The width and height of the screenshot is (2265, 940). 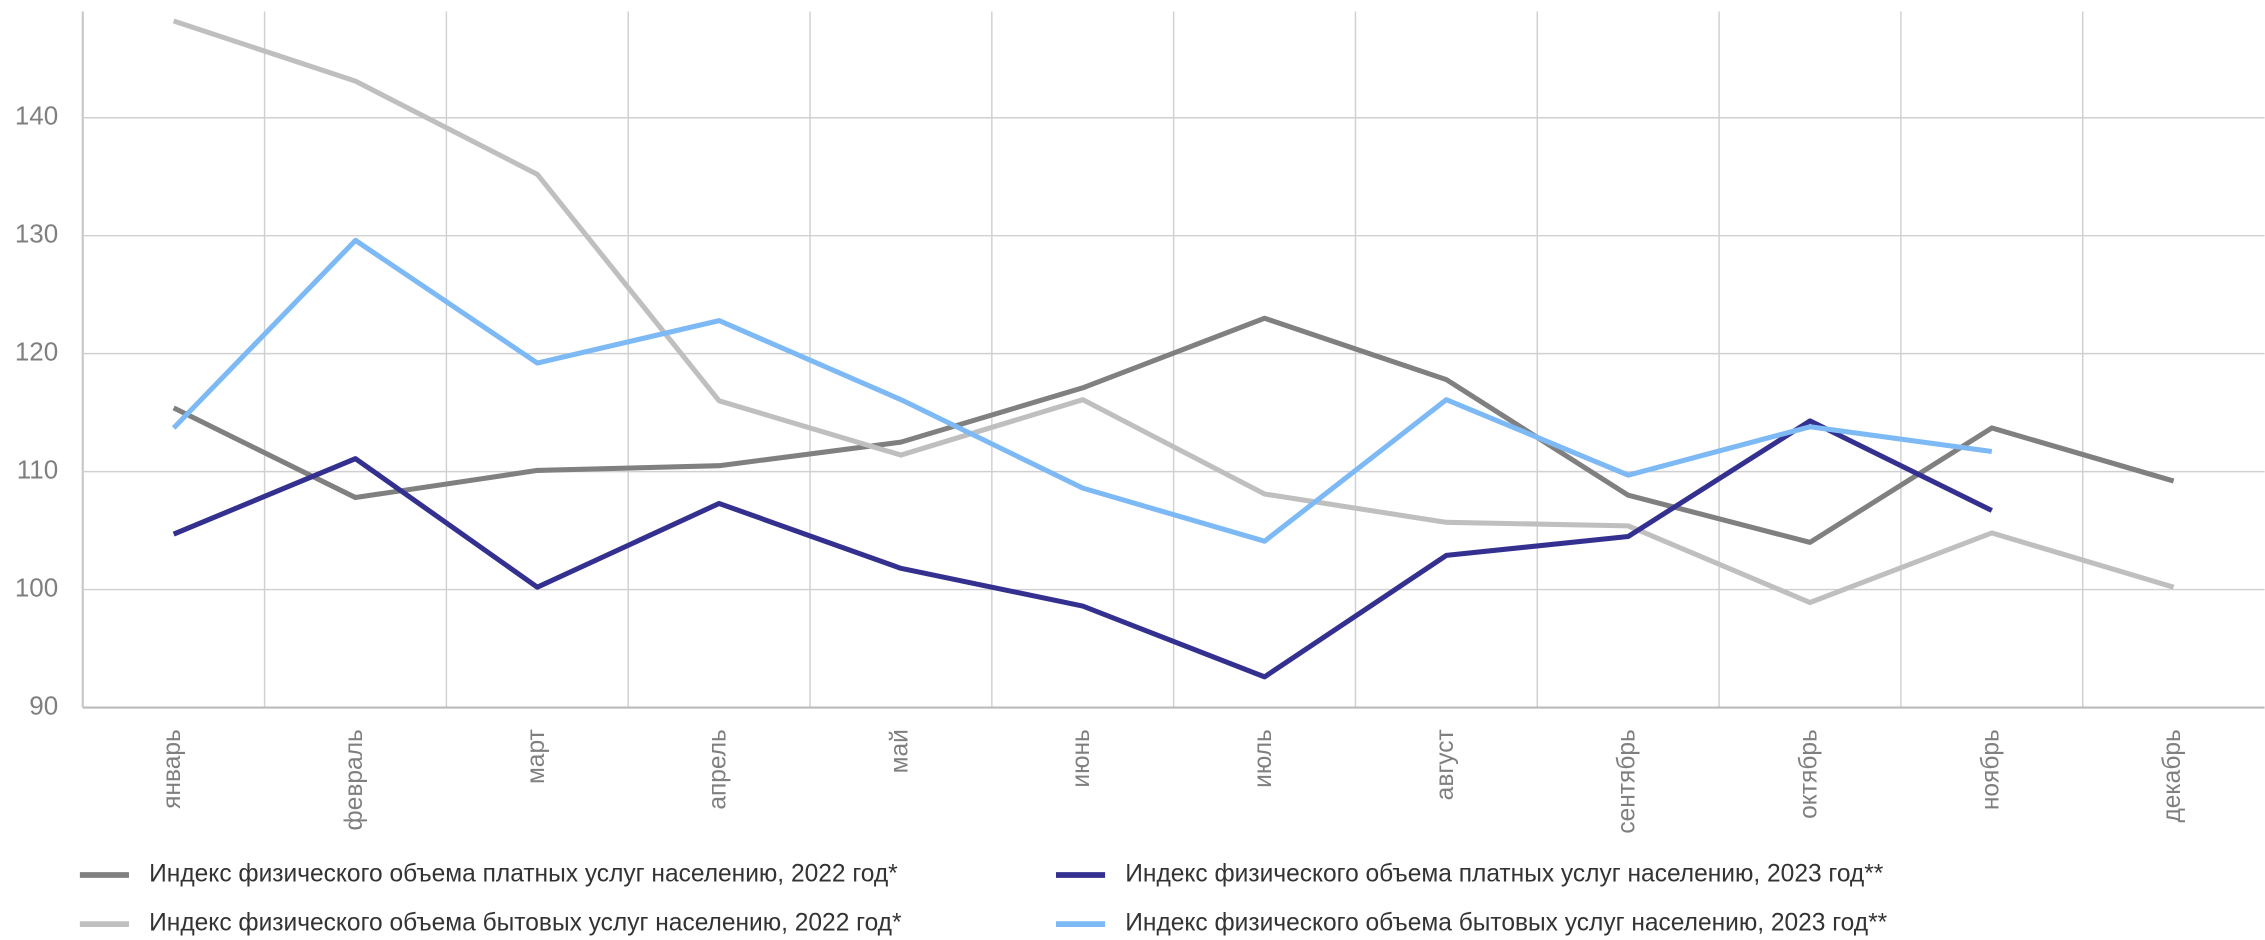 I want to click on x-tick-label: январь, so click(x=172, y=769).